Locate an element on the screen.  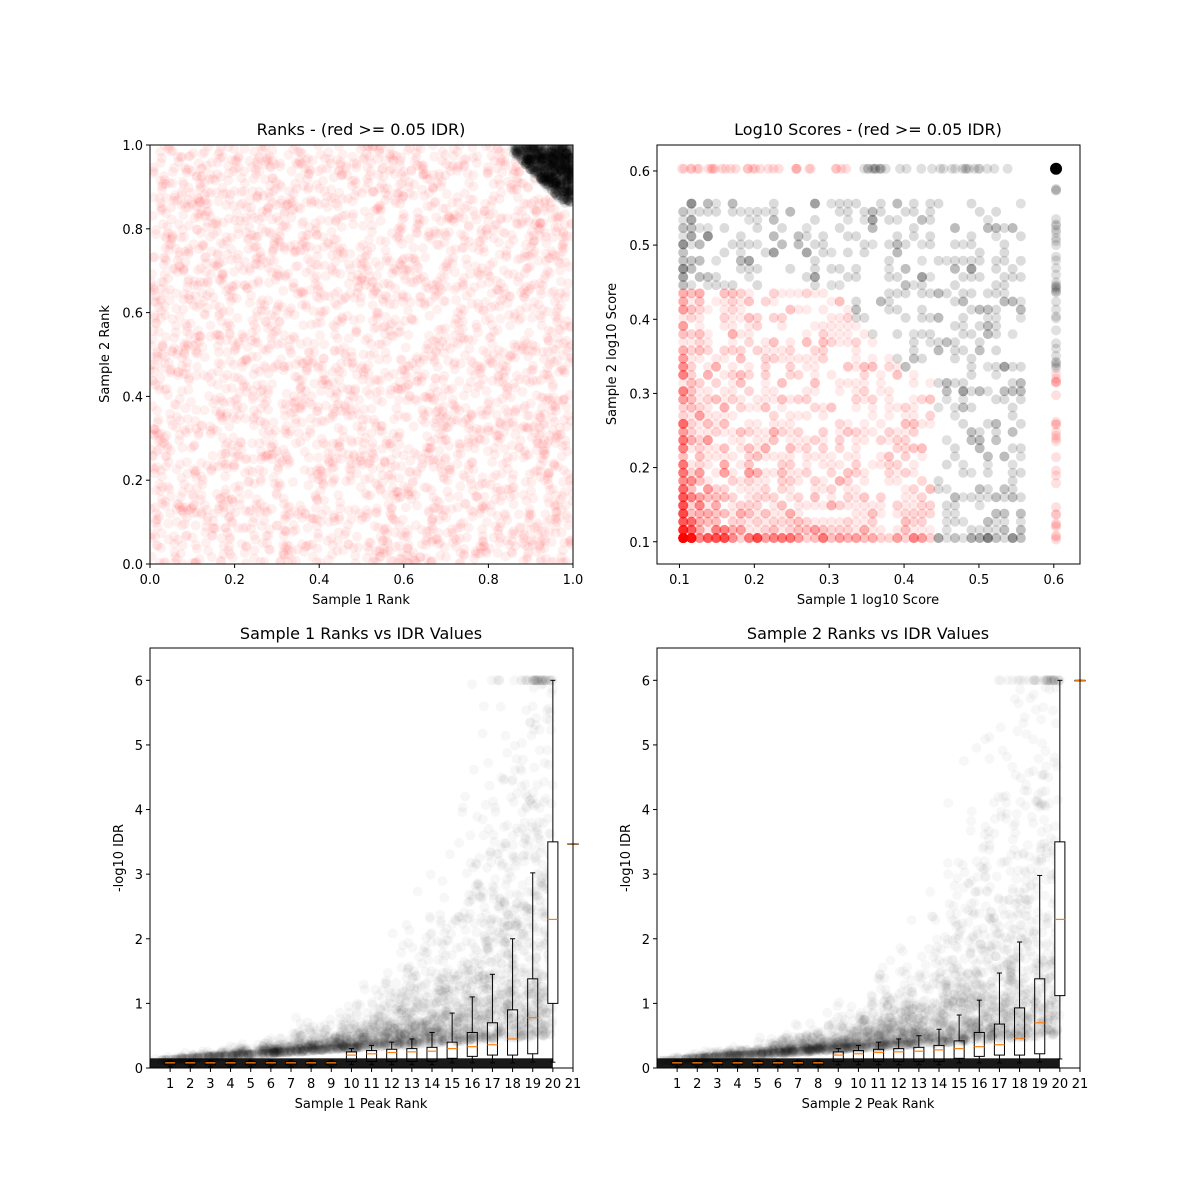
y-tick-label: 0.6 is located at coordinates (132, 314).